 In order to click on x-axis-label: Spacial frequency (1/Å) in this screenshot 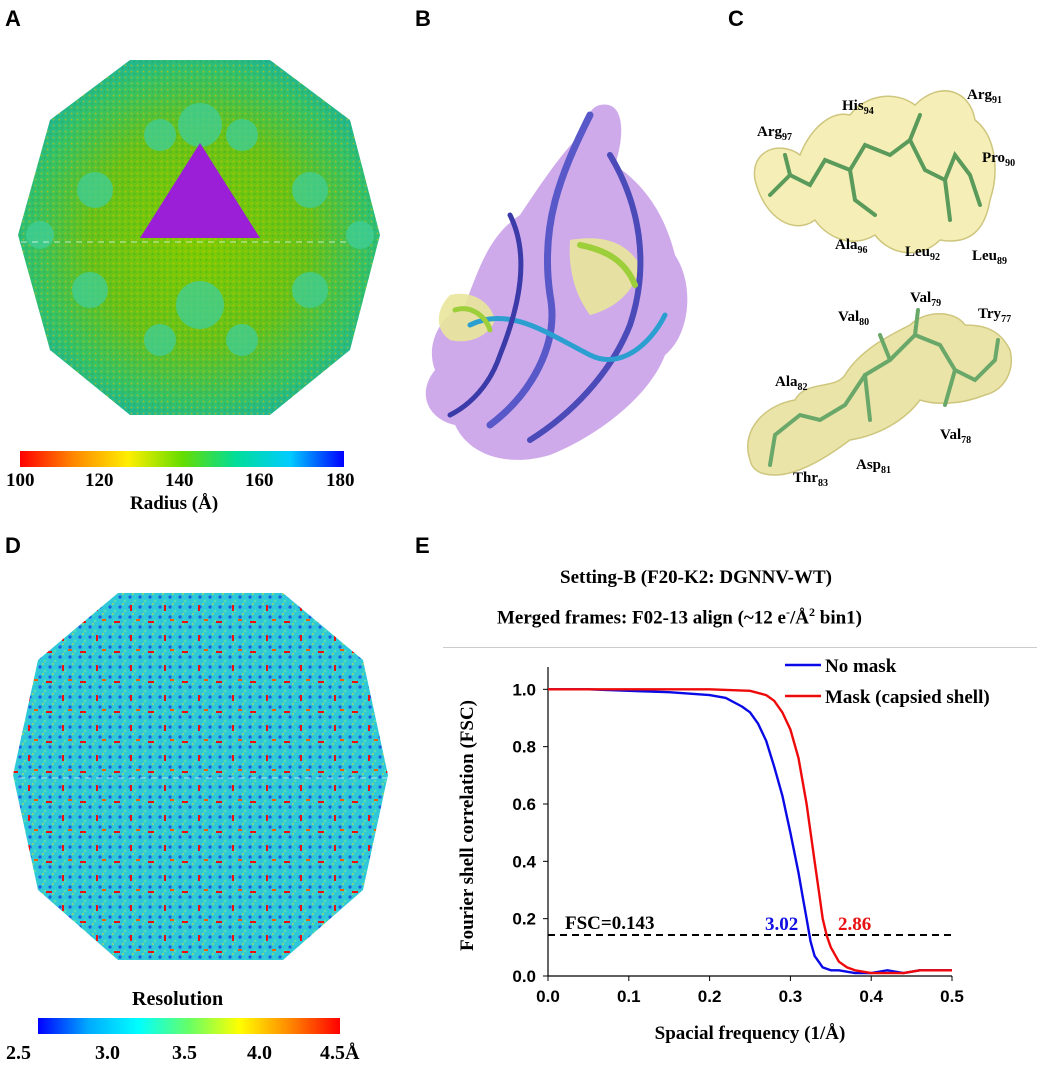, I will do `click(750, 1033)`.